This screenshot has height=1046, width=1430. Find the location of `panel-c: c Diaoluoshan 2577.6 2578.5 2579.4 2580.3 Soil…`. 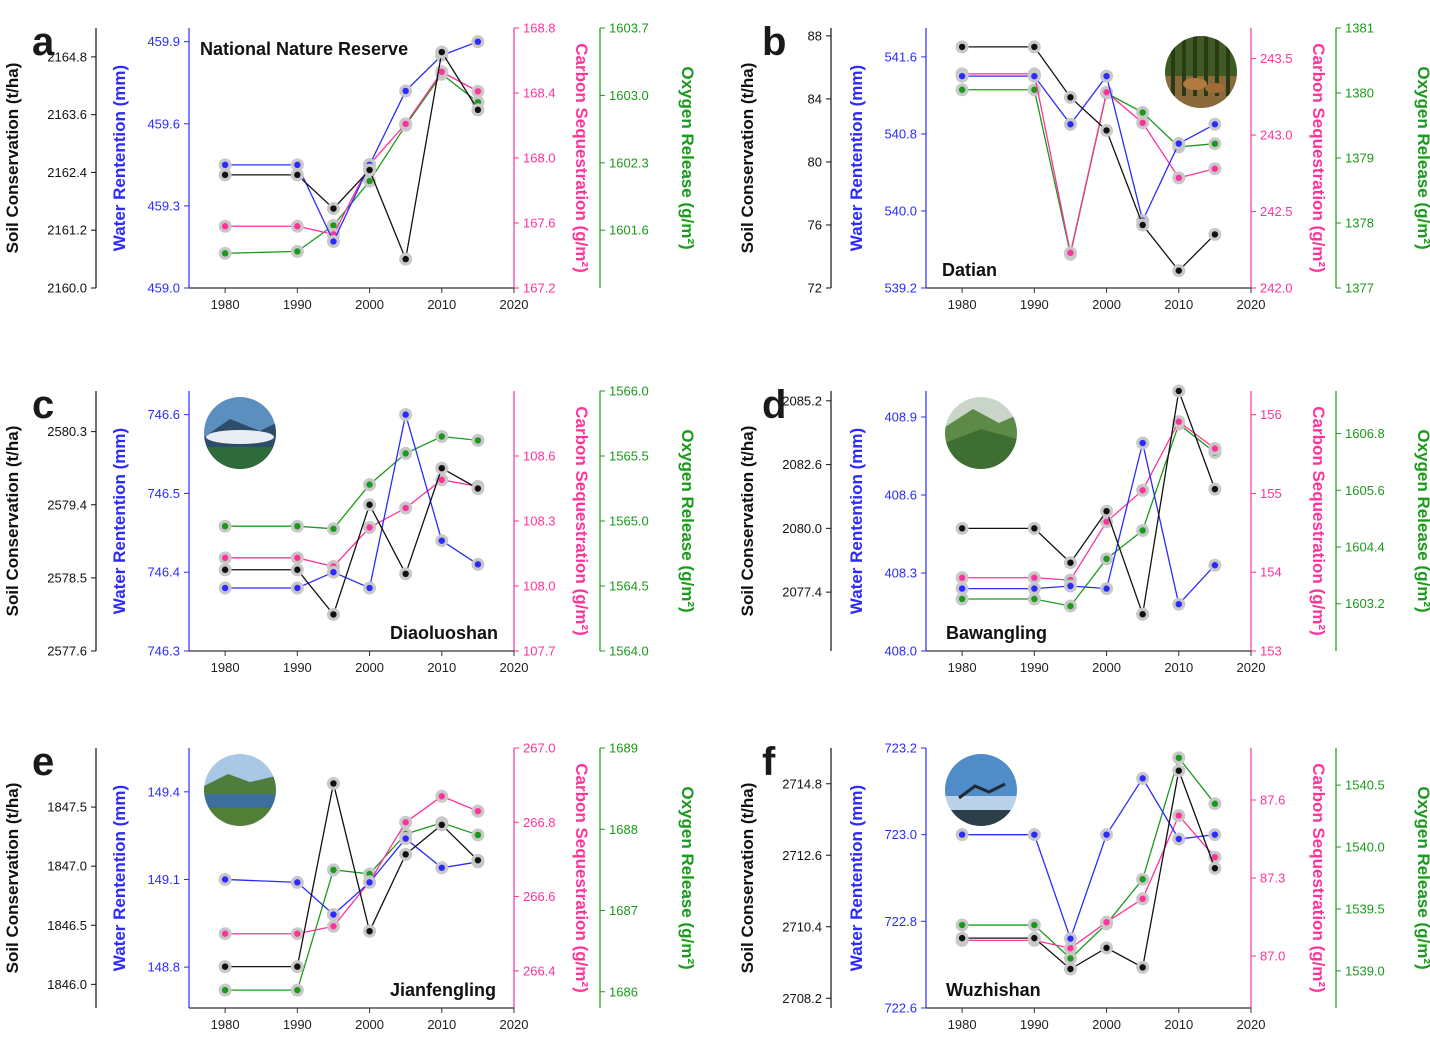

panel-c: c Diaoluoshan 2577.6 2578.5 2579.4 2580.3 Soil… is located at coordinates (350, 529).